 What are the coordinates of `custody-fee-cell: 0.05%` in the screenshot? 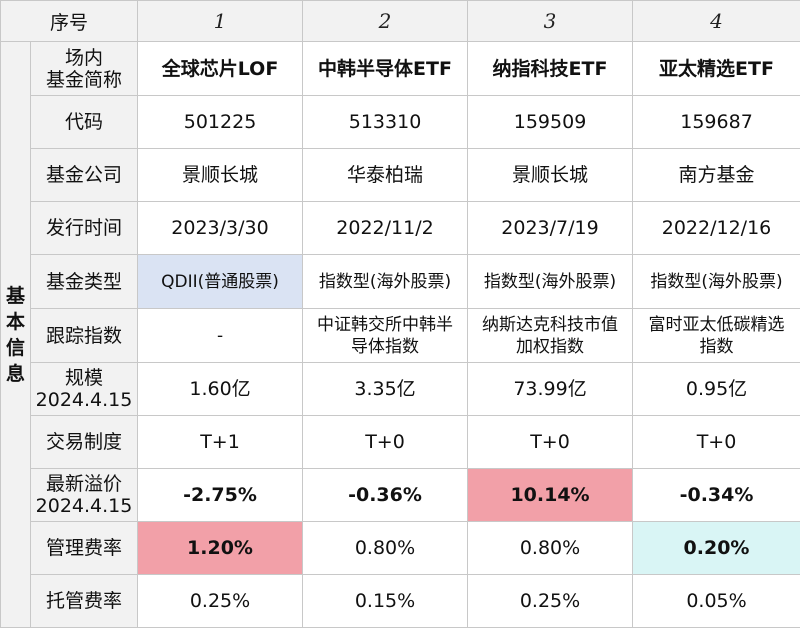 It's located at (716, 601).